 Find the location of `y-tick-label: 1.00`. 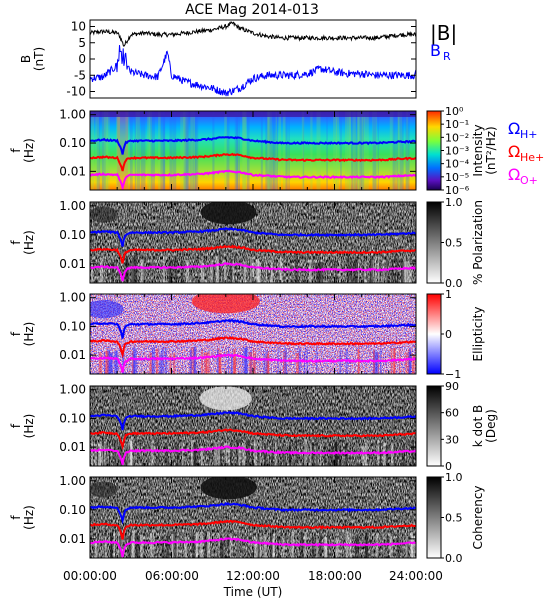

y-tick-label: 1.00 is located at coordinates (72, 390).